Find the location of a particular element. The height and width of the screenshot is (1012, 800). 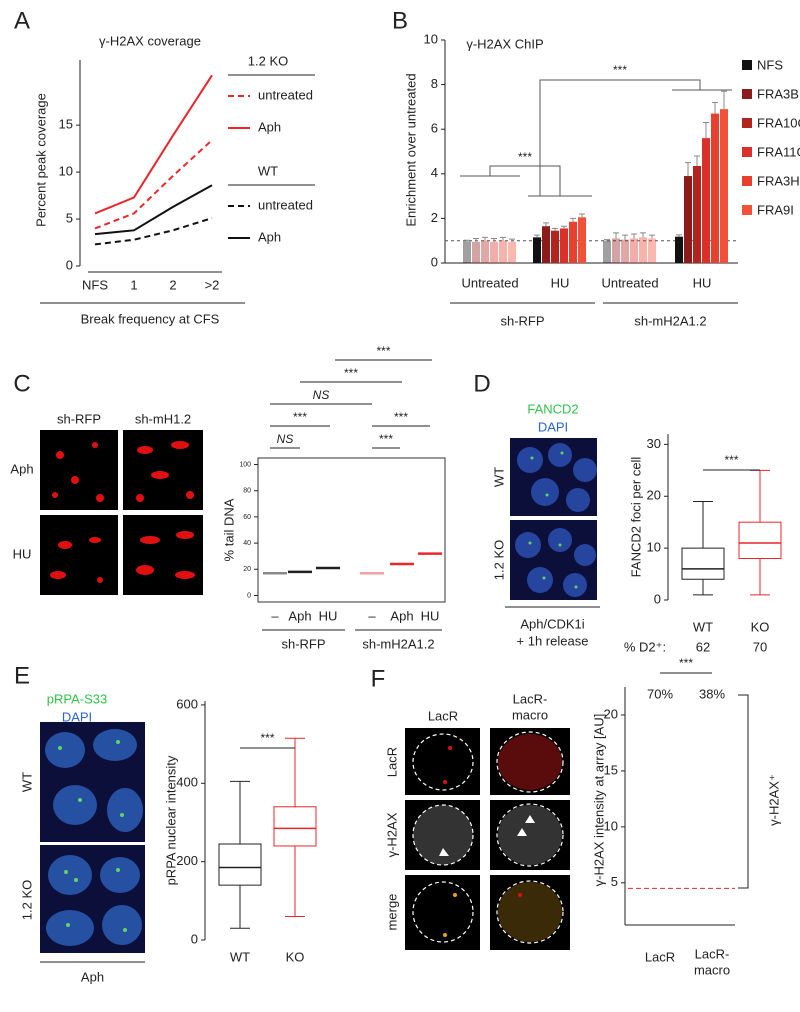

image-label: 1.2 KO is located at coordinates (498, 560).